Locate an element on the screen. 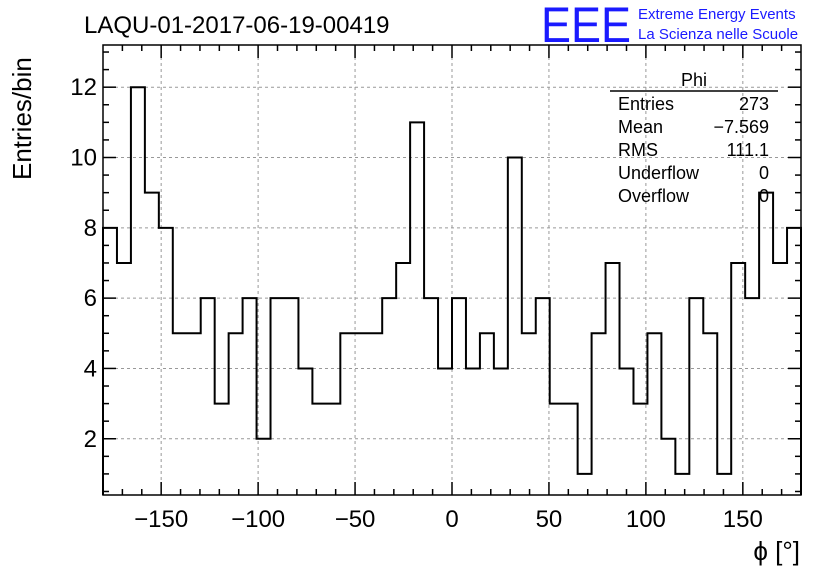 This screenshot has width=836, height=572. y-tick-label: 2 is located at coordinates (90, 439).